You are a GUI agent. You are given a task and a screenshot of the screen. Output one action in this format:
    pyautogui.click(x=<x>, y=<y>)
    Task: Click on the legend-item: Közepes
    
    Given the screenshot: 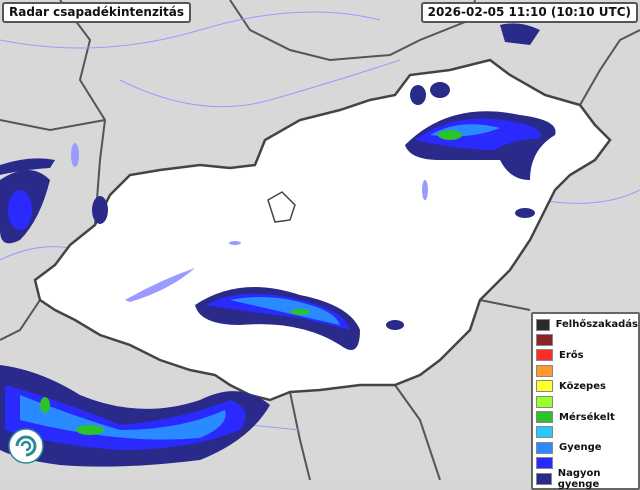 What is the action you would take?
    pyautogui.click(x=587, y=386)
    